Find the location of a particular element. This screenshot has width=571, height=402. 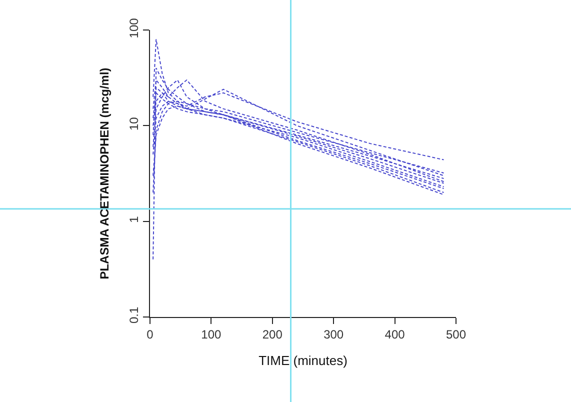

x-tick-label: 200 is located at coordinates (272, 334).